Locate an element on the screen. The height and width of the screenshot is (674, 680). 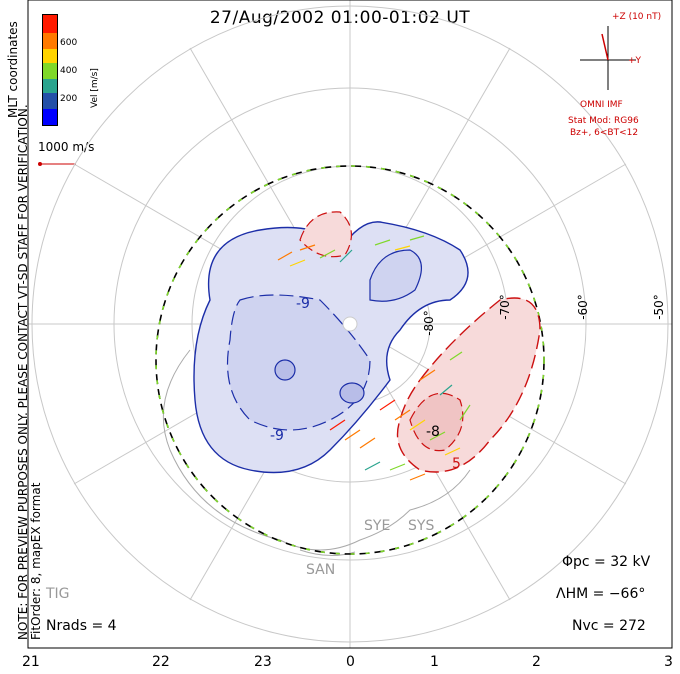
positive-cell-inner is located at coordinates (436, 422).